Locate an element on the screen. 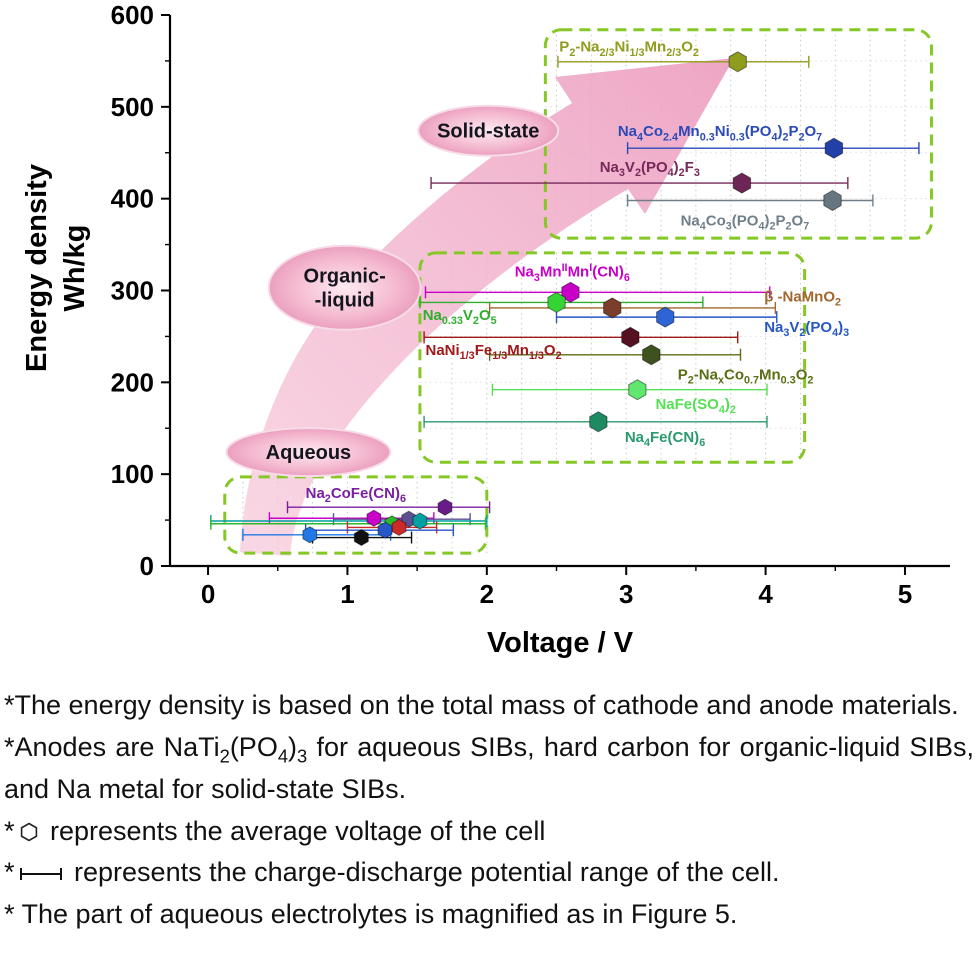 The height and width of the screenshot is (971, 980). bubble-organic-liquid is located at coordinates (344, 287).